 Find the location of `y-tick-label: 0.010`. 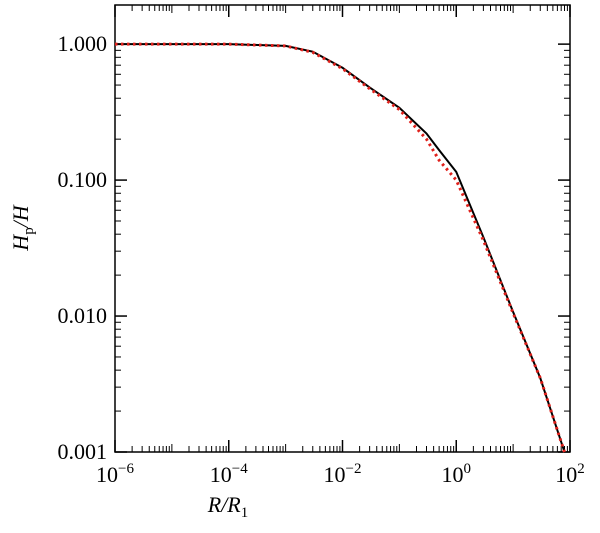

y-tick-label: 0.010 is located at coordinates (83, 315).